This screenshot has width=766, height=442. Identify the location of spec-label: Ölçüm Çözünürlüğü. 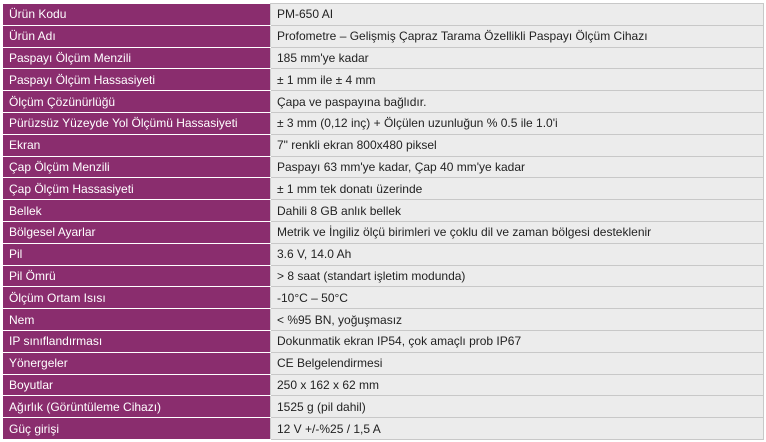
(136, 101).